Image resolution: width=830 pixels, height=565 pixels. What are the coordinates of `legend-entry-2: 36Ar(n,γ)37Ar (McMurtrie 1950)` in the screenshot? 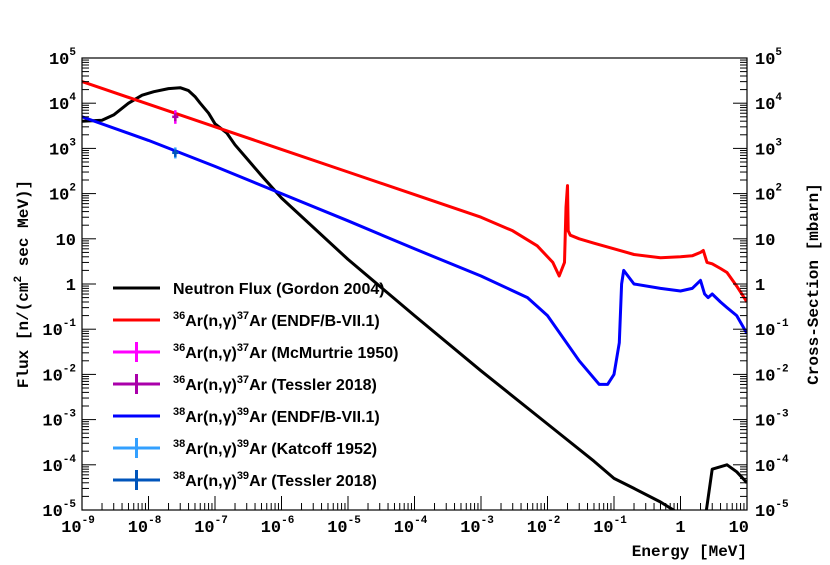 It's located at (255, 352).